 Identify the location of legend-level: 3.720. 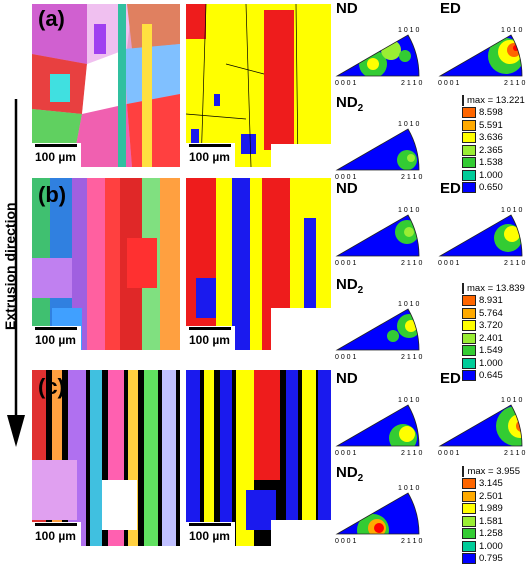
(491, 326).